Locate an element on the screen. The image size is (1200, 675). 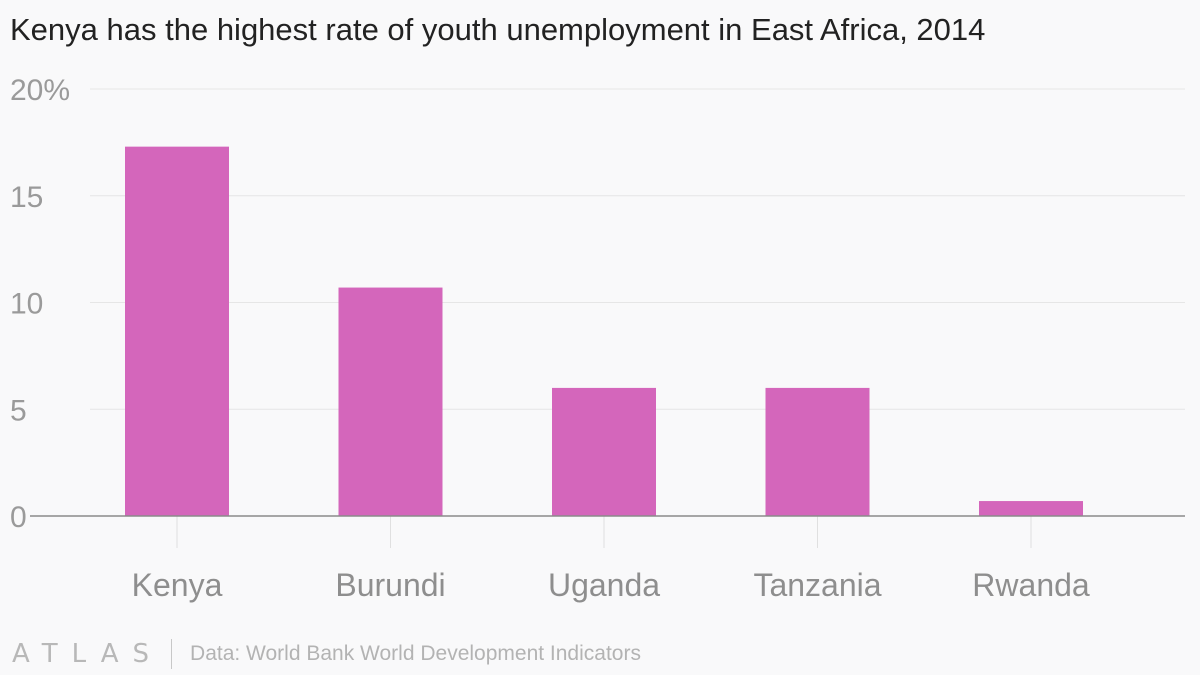
x-label-kenya: Kenya is located at coordinates (177, 585).